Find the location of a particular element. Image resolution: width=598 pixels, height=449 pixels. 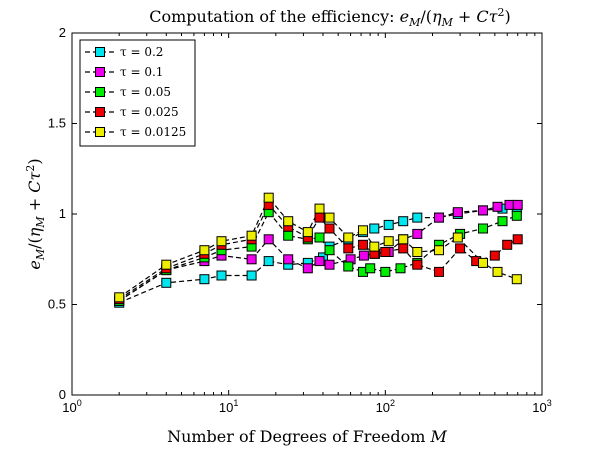

y-tick-label: 0.5 is located at coordinates (57, 304).